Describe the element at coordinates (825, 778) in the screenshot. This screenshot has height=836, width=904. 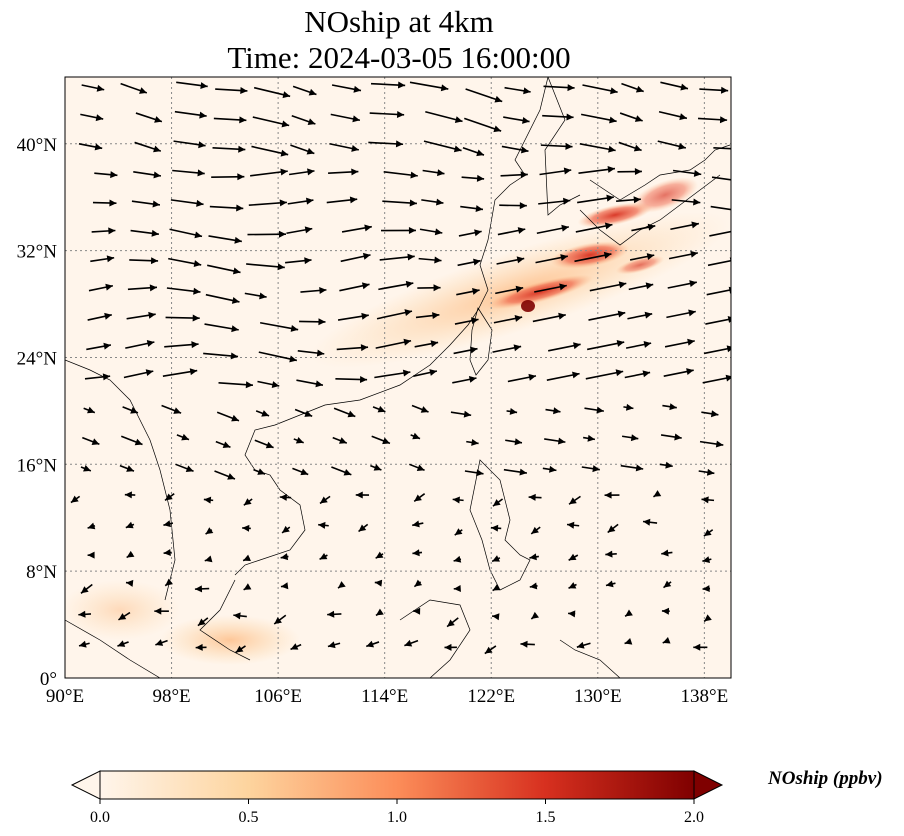
I see `colorbar-label: NOship (ppbv)` at that location.